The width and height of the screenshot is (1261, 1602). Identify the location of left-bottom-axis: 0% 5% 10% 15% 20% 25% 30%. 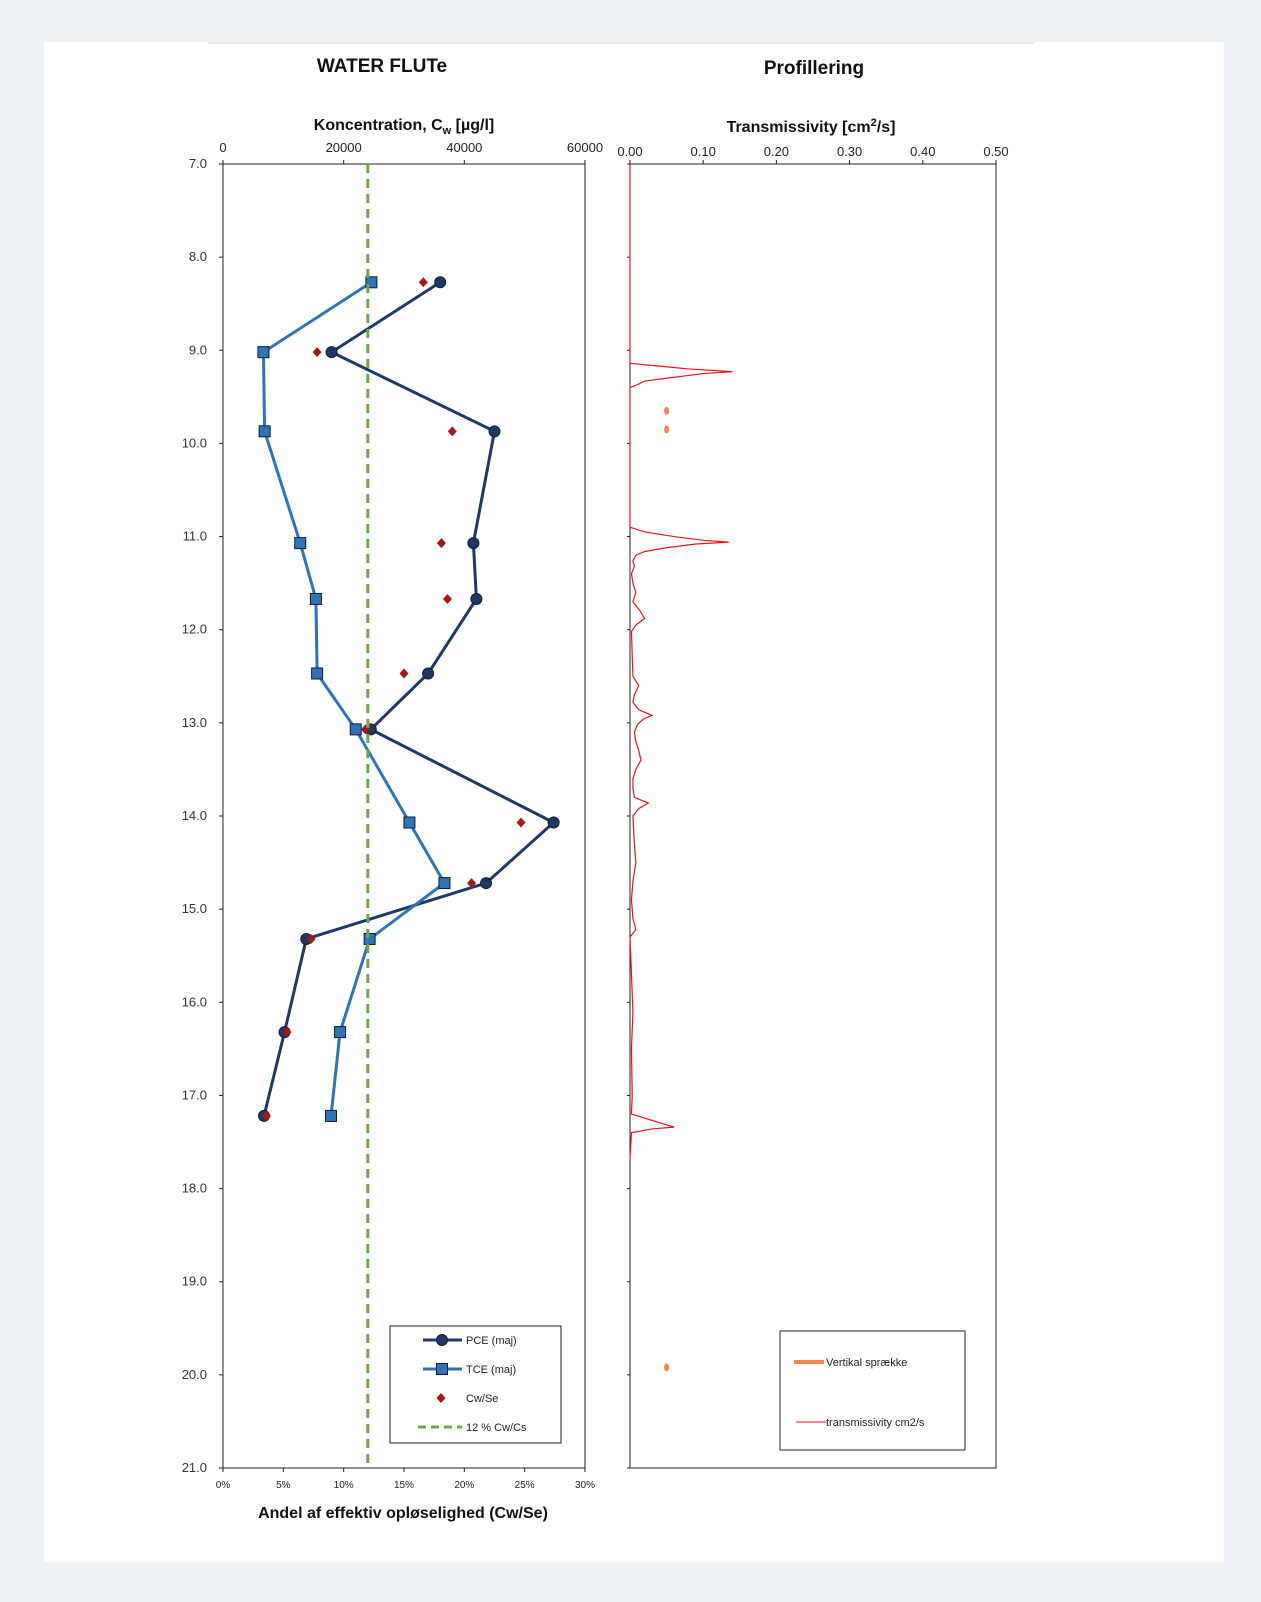
(405, 1479).